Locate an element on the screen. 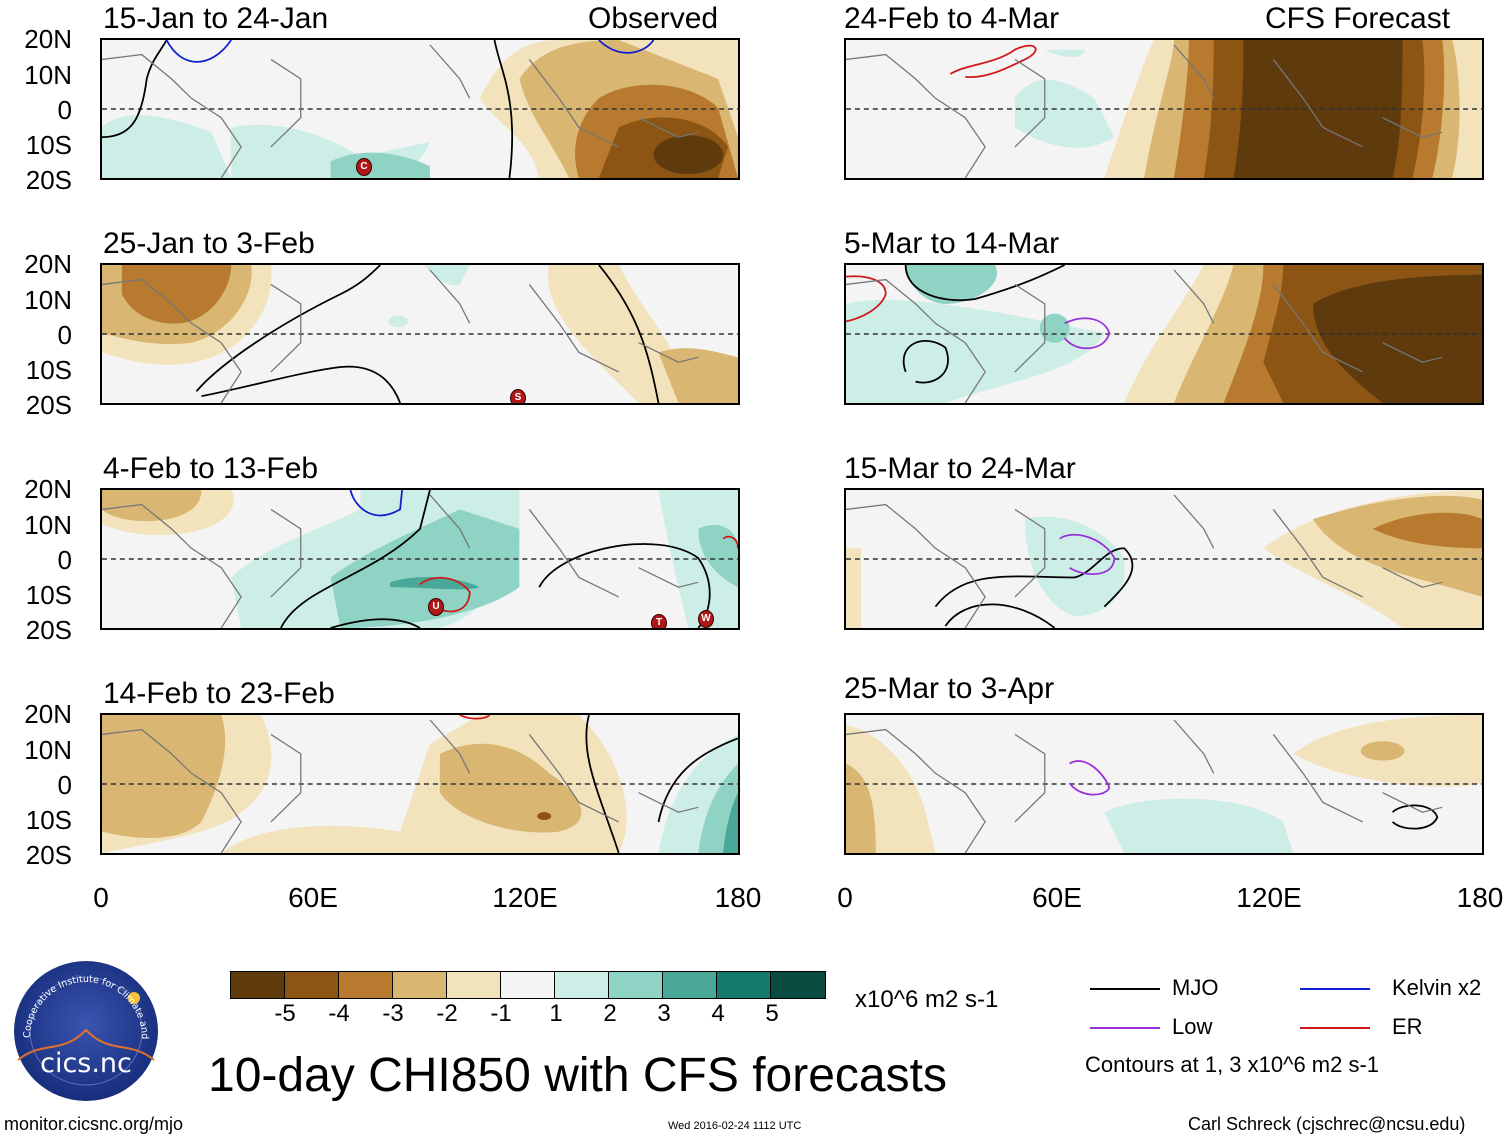 The width and height of the screenshot is (1510, 1142). observed-label: Observed is located at coordinates (653, 18).